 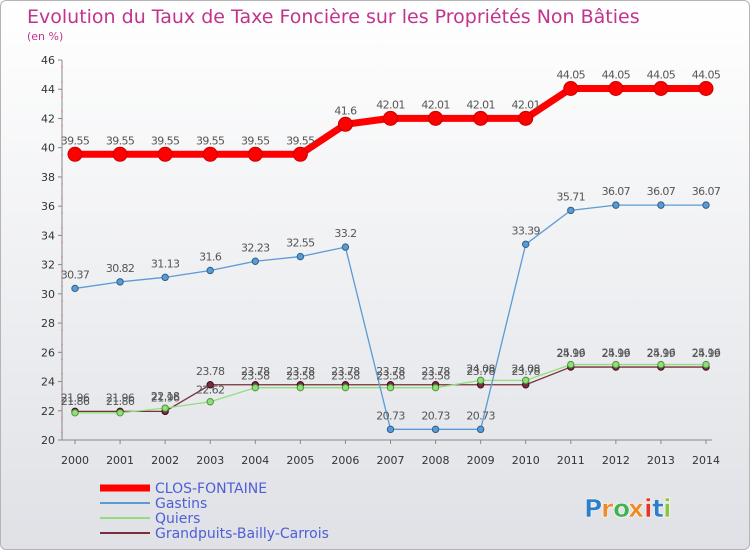 I want to click on data-label-gastins: 35.71, so click(x=571, y=196).